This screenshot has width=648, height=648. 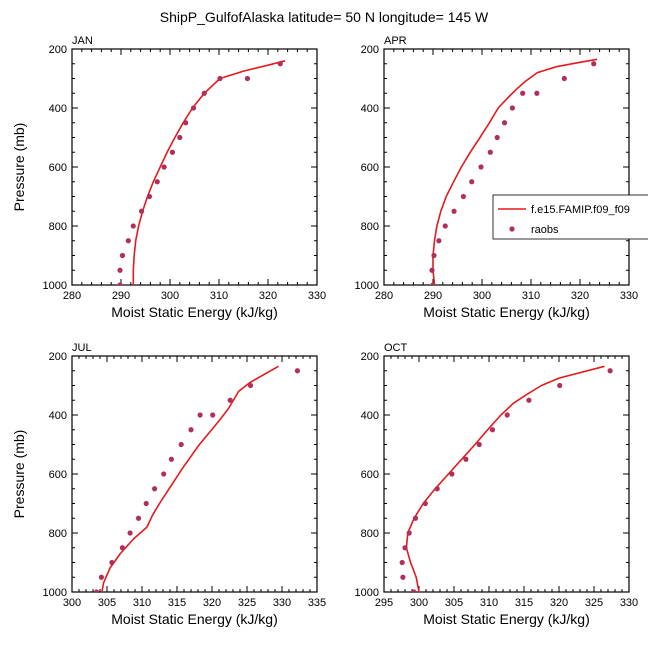 I want to click on x-tick-label: 315, so click(x=524, y=603).